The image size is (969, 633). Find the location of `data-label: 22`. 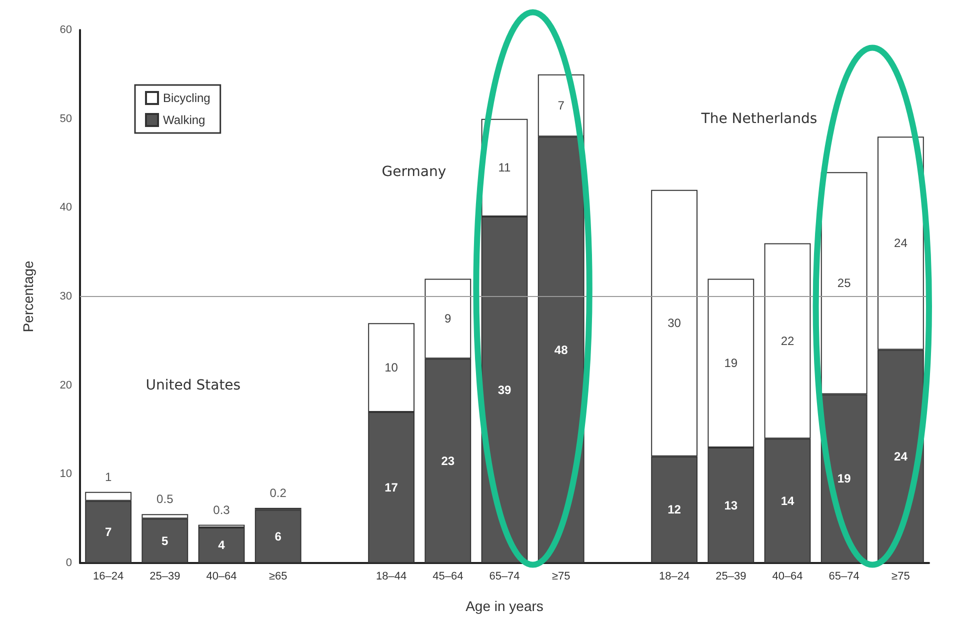

data-label: 22 is located at coordinates (787, 341).